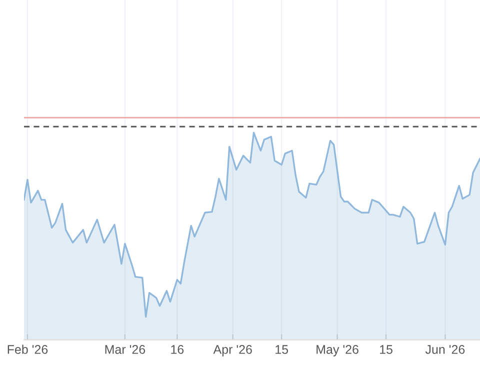  Describe the element at coordinates (28, 349) in the screenshot. I see `x-tick-label: Feb '26` at that location.